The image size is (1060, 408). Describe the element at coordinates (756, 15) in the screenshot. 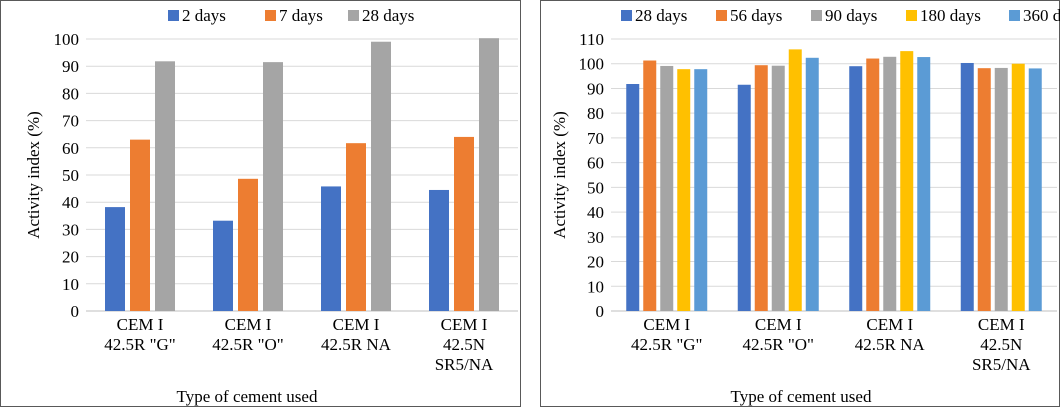

I see `legend-label: 56 days` at that location.